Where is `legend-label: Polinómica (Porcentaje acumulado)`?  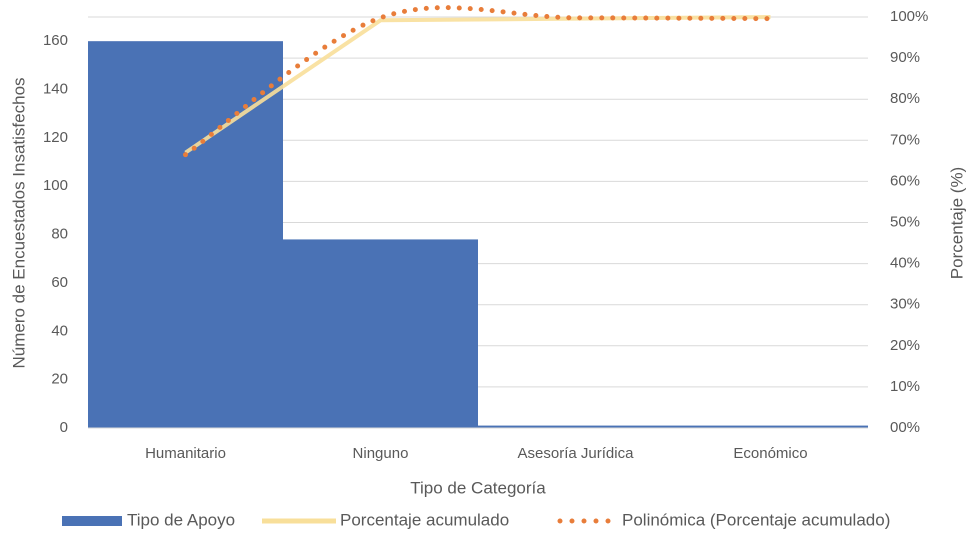 legend-label: Polinómica (Porcentaje acumulado) is located at coordinates (756, 519).